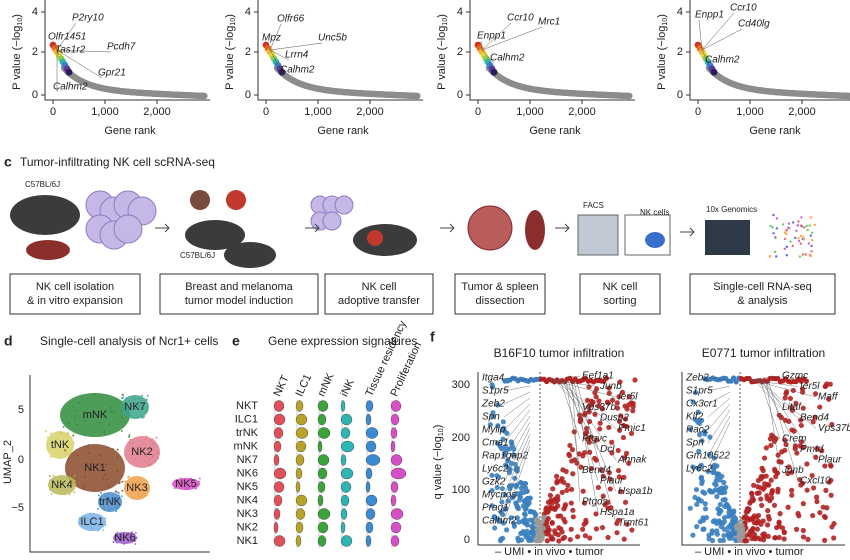 The width and height of the screenshot is (850, 560). What do you see at coordinates (247, 460) in the screenshot?
I see `row-label: NK7` at bounding box center [247, 460].